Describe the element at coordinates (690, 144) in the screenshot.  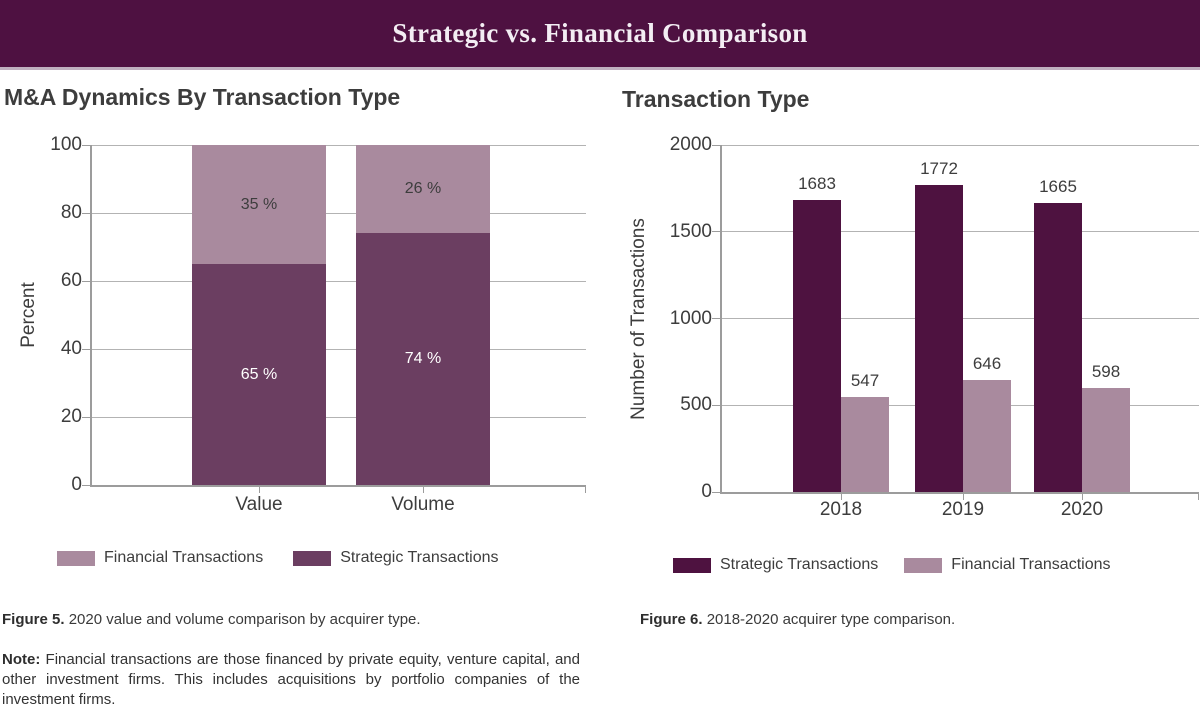
I see `y-tick-label: 2000` at that location.